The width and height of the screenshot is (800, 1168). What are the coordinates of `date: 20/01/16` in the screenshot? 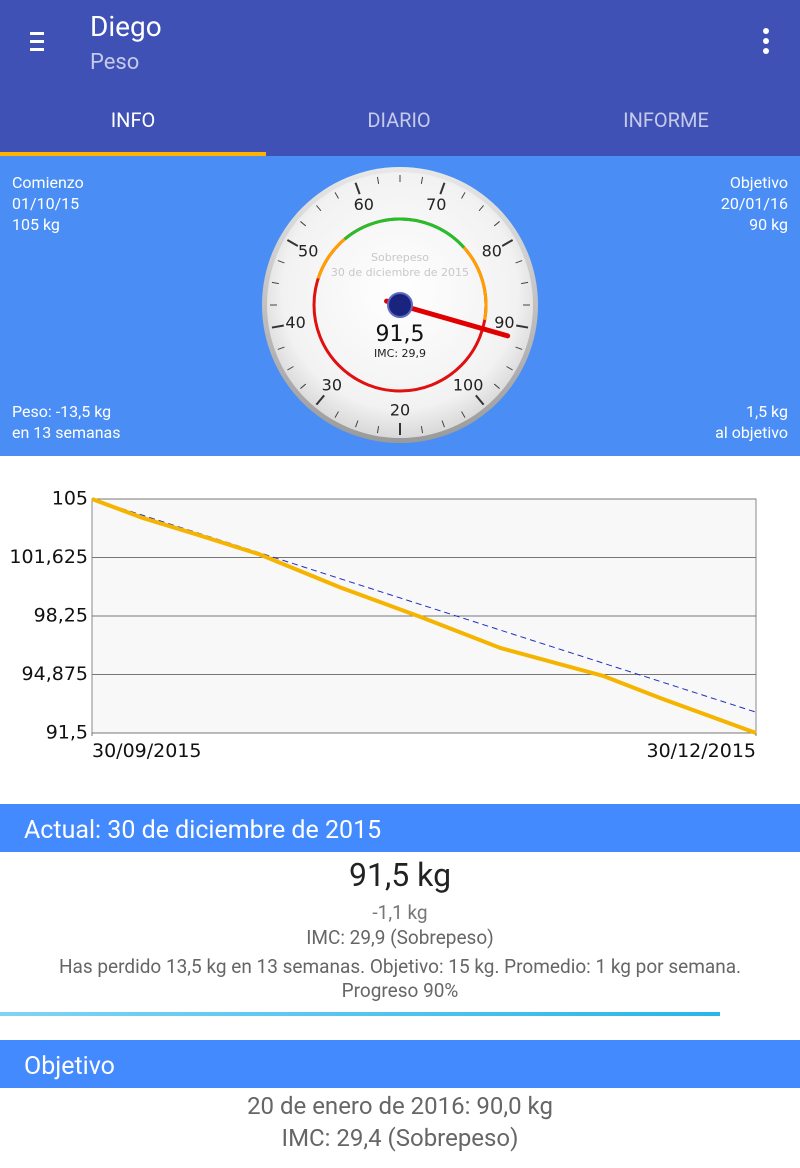 It's located at (754, 203).